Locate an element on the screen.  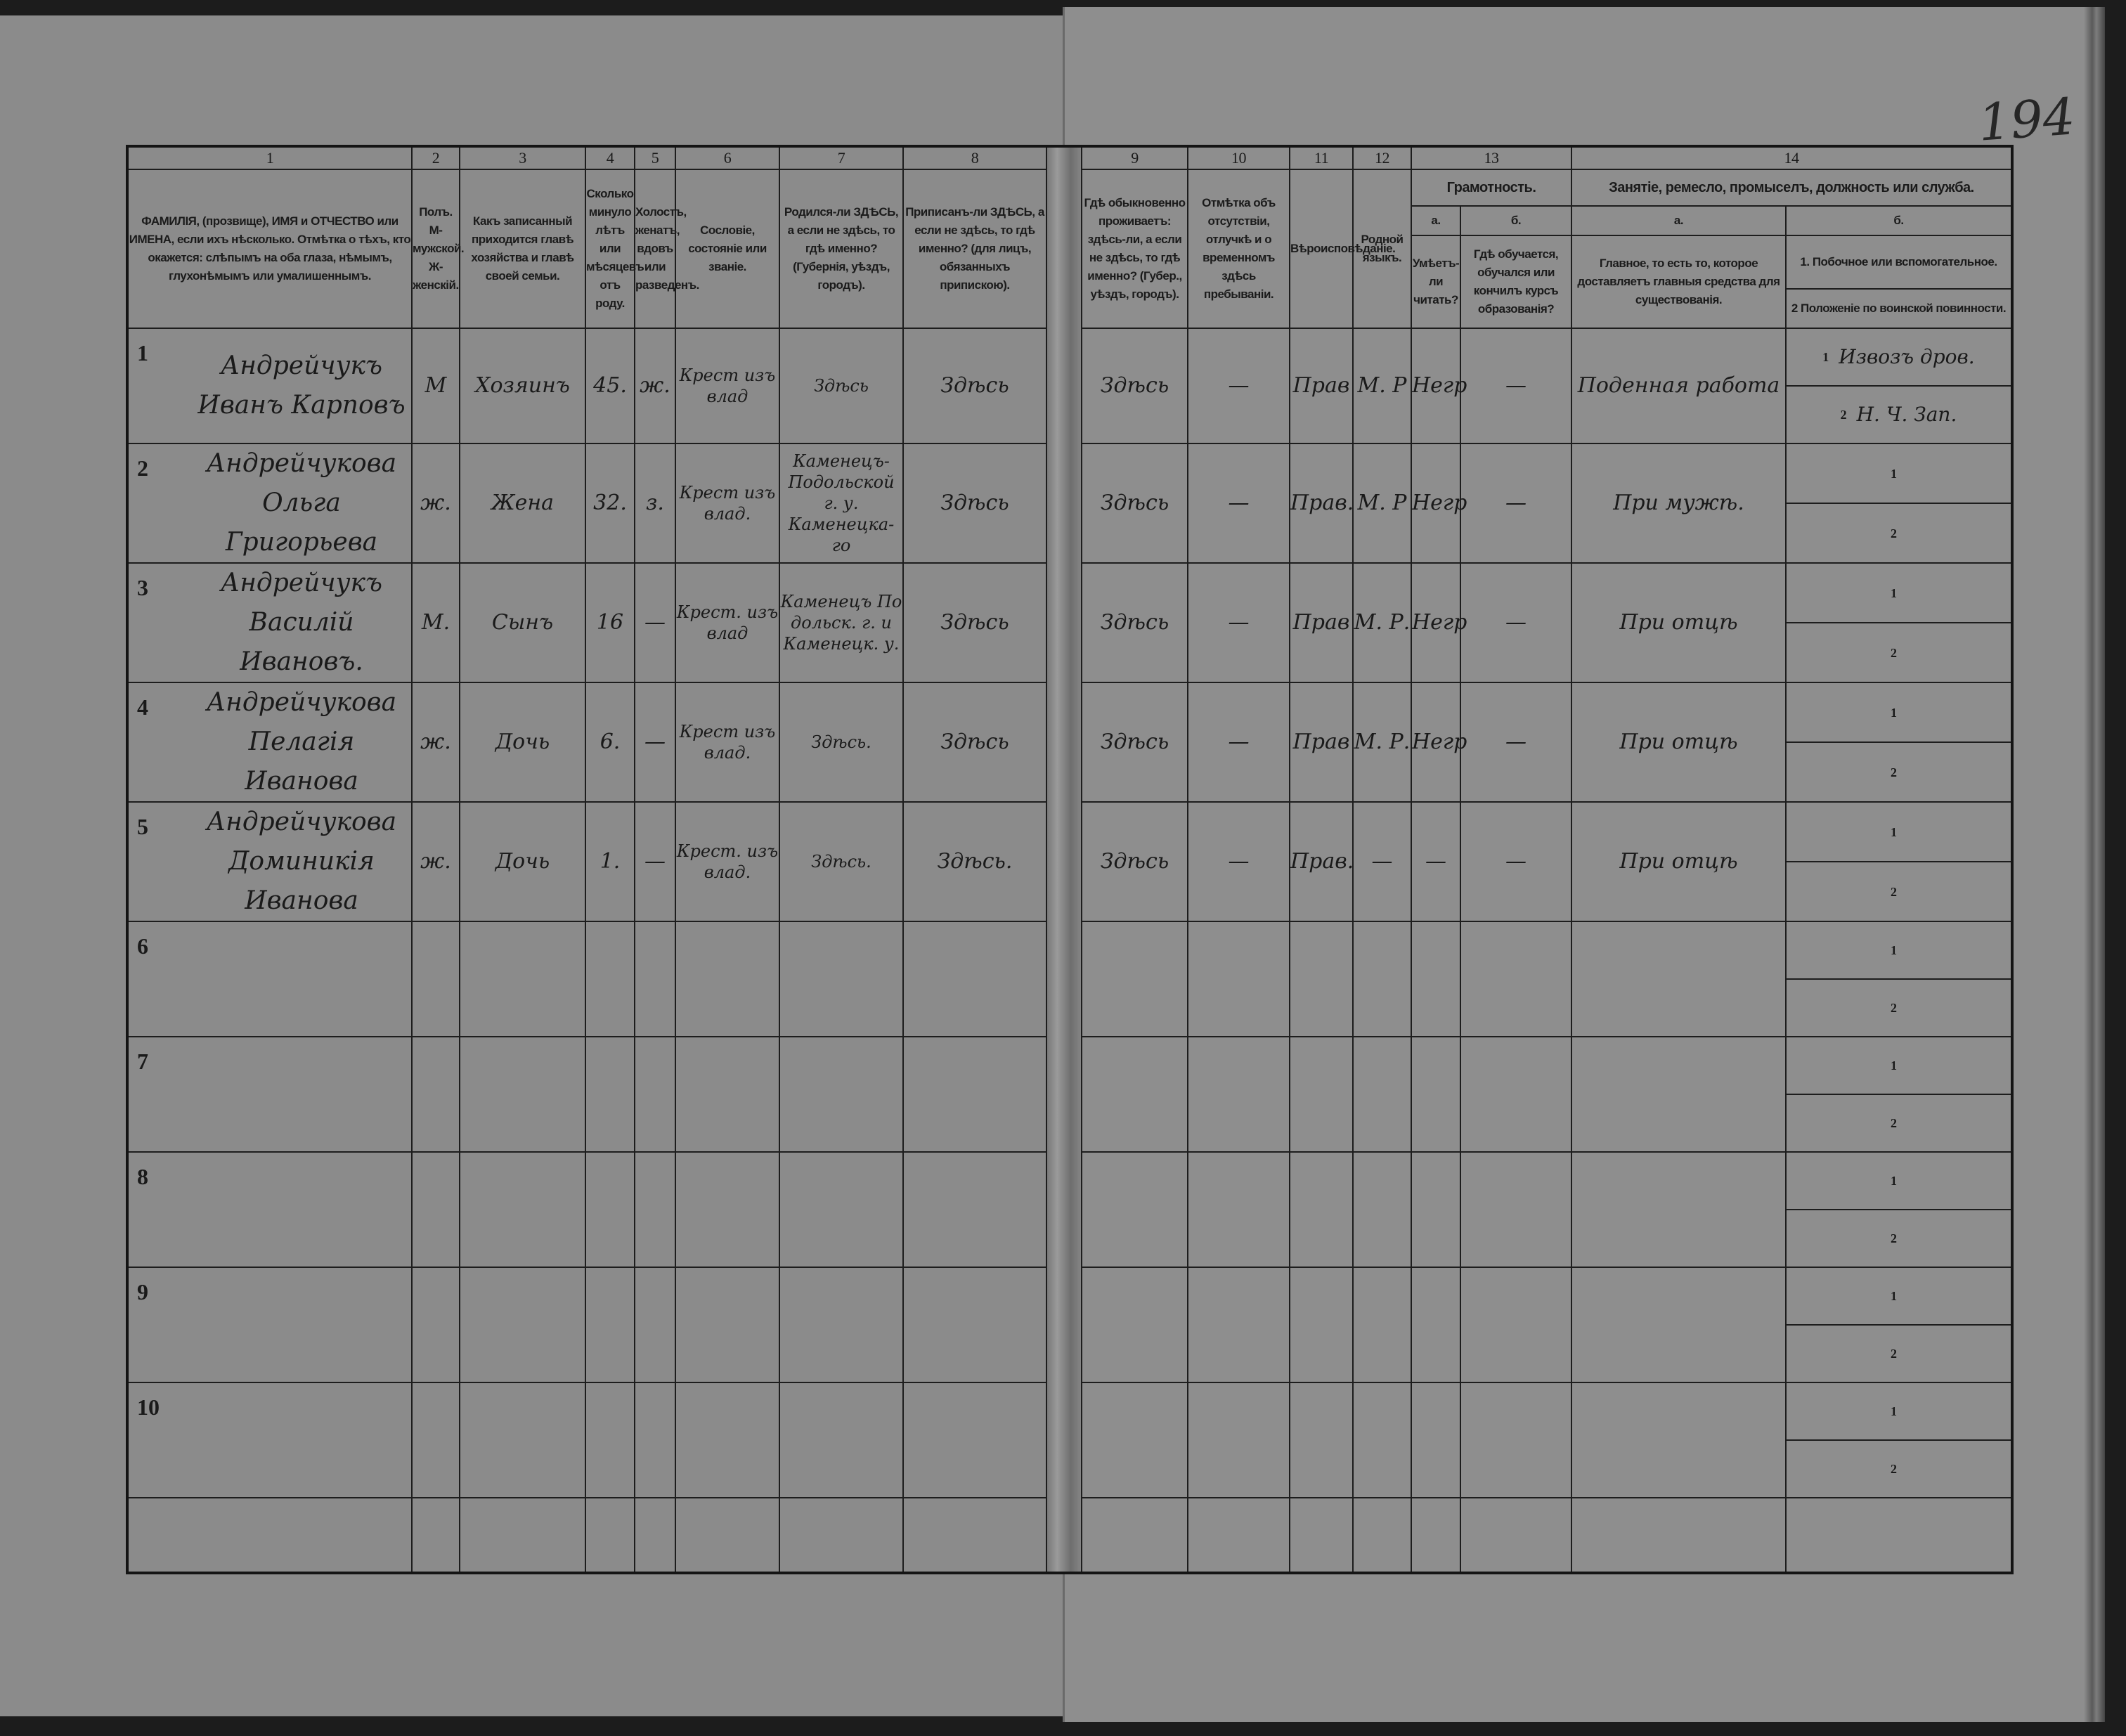
row-number: 3 is located at coordinates (142, 587).